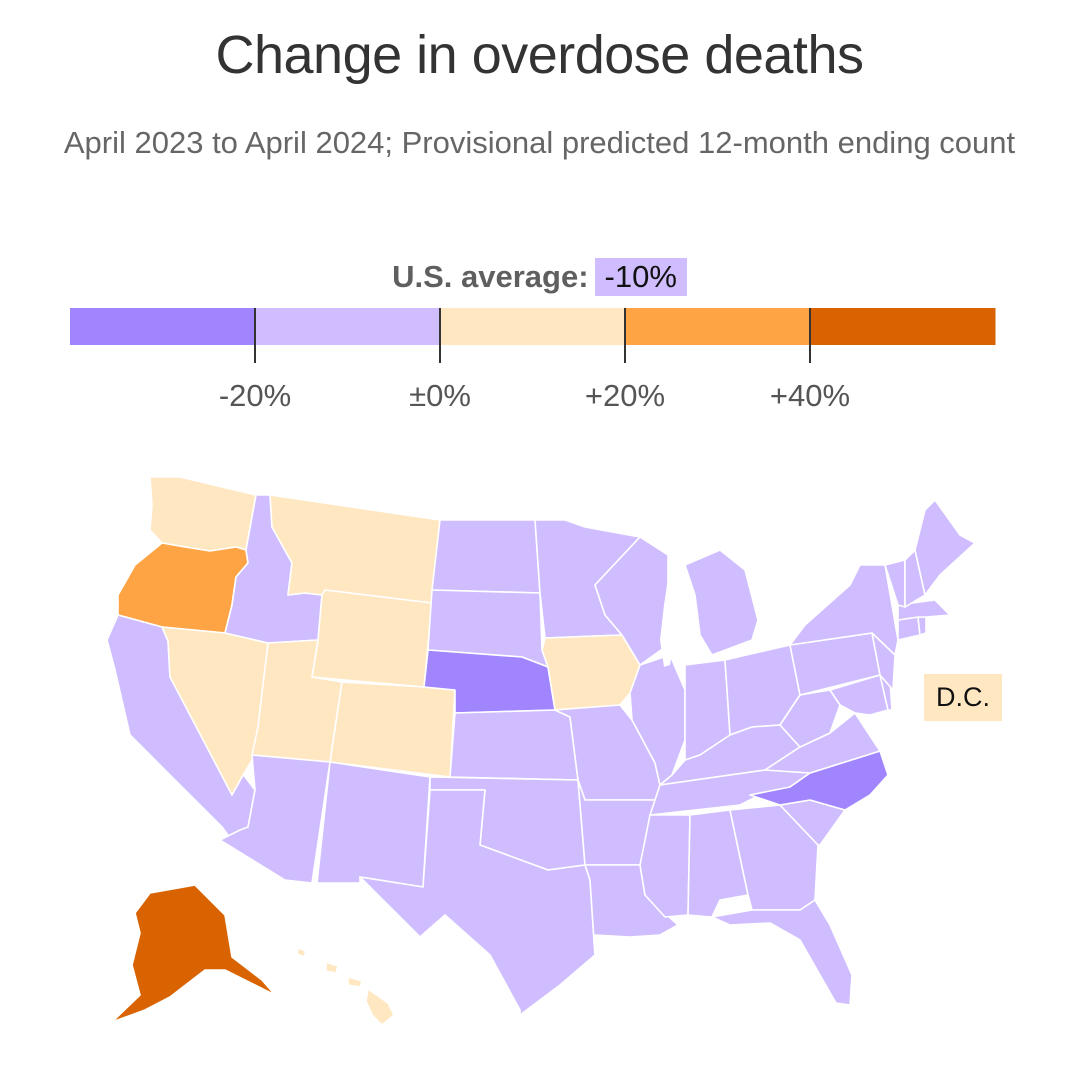  Describe the element at coordinates (440, 395) in the screenshot. I see `legend-tick-label: ±0%` at that location.